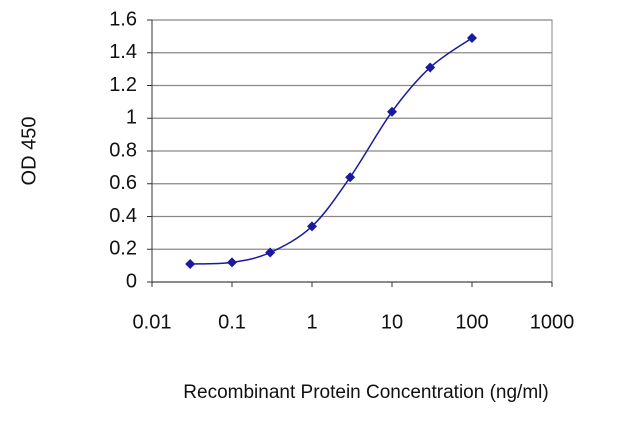 The width and height of the screenshot is (640, 427). I want to click on x-tick-label: 1000, so click(552, 322).